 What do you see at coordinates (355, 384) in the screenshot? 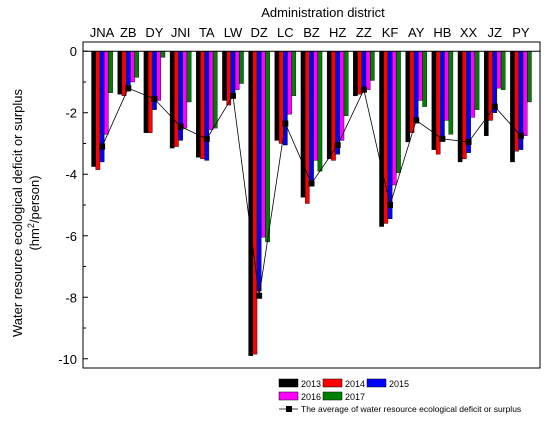
I see `legend-label-2014: 2014` at bounding box center [355, 384].